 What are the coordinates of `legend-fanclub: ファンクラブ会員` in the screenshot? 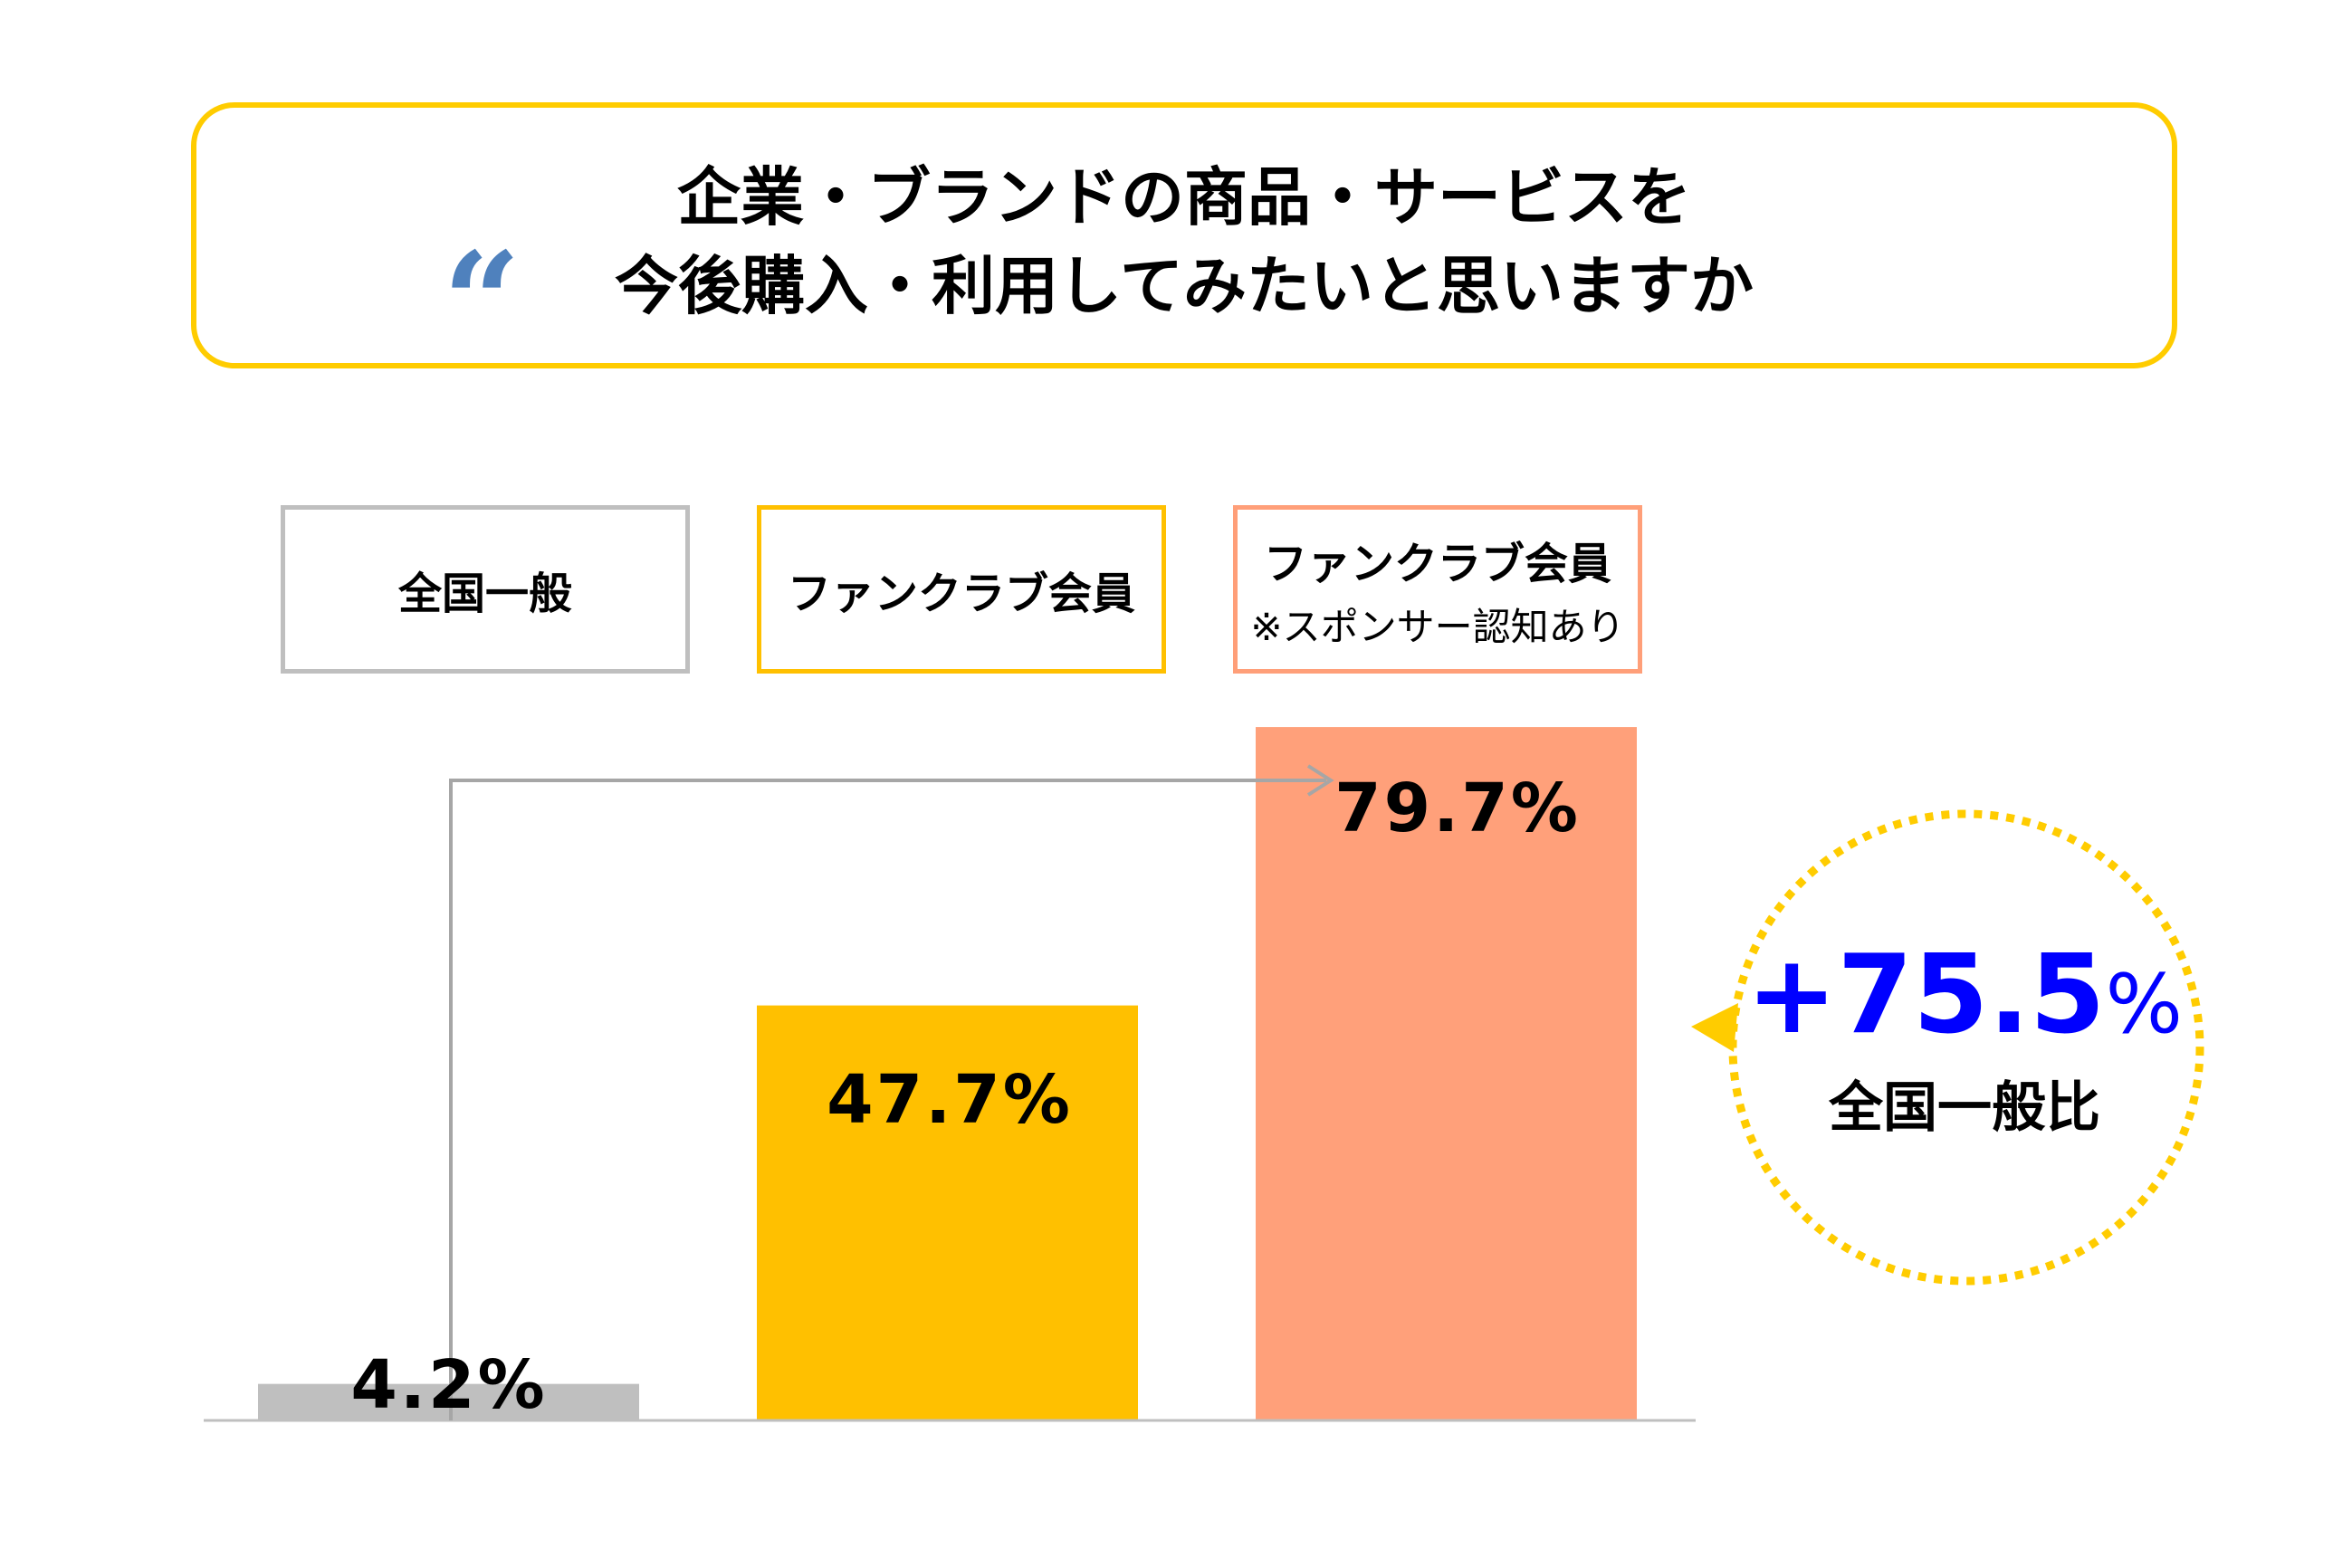 It's located at (961, 589).